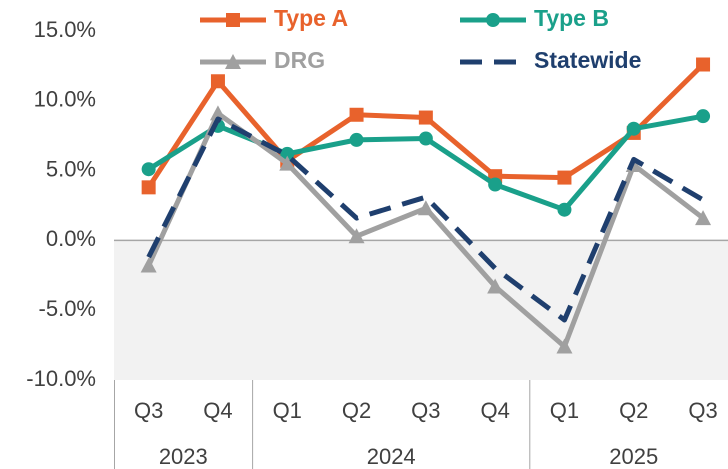 The width and height of the screenshot is (728, 469). Describe the element at coordinates (67, 308) in the screenshot. I see `y-tick-label: -5.0%` at that location.